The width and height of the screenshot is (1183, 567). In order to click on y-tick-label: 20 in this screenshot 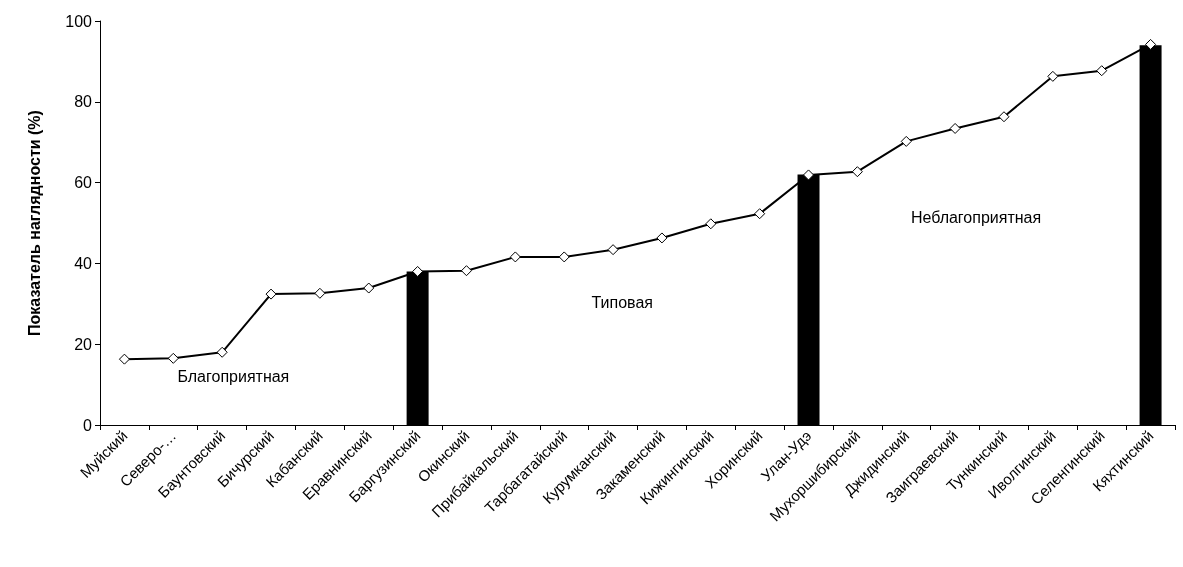, I will do `click(83, 344)`.